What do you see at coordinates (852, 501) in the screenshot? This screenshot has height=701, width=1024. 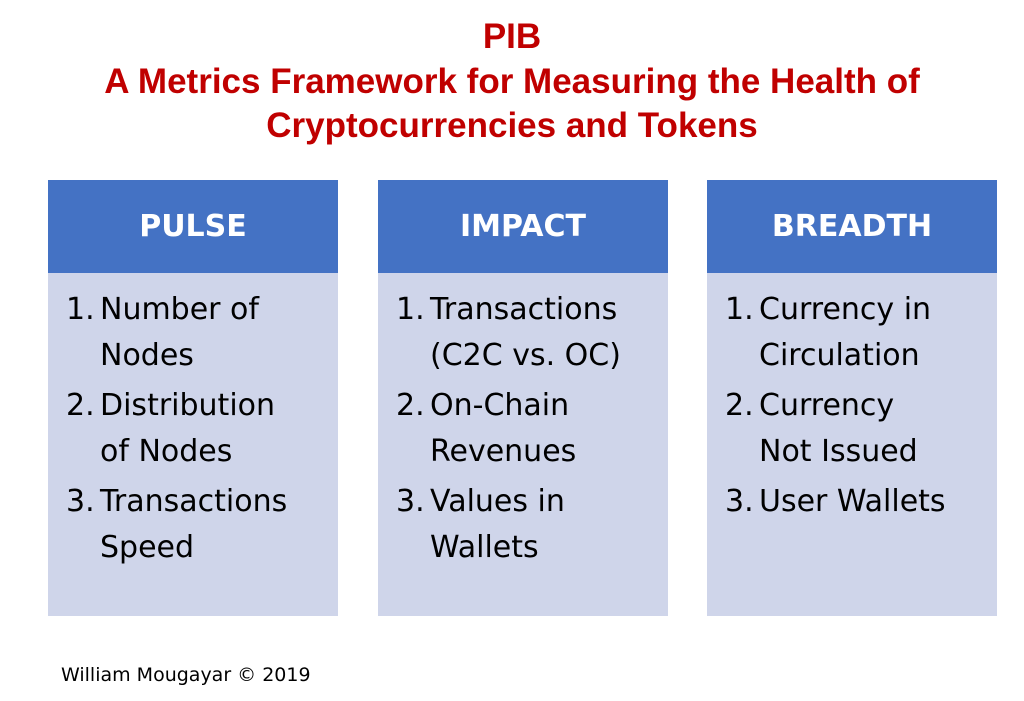 I see `list-item-line: User Wallets` at bounding box center [852, 501].